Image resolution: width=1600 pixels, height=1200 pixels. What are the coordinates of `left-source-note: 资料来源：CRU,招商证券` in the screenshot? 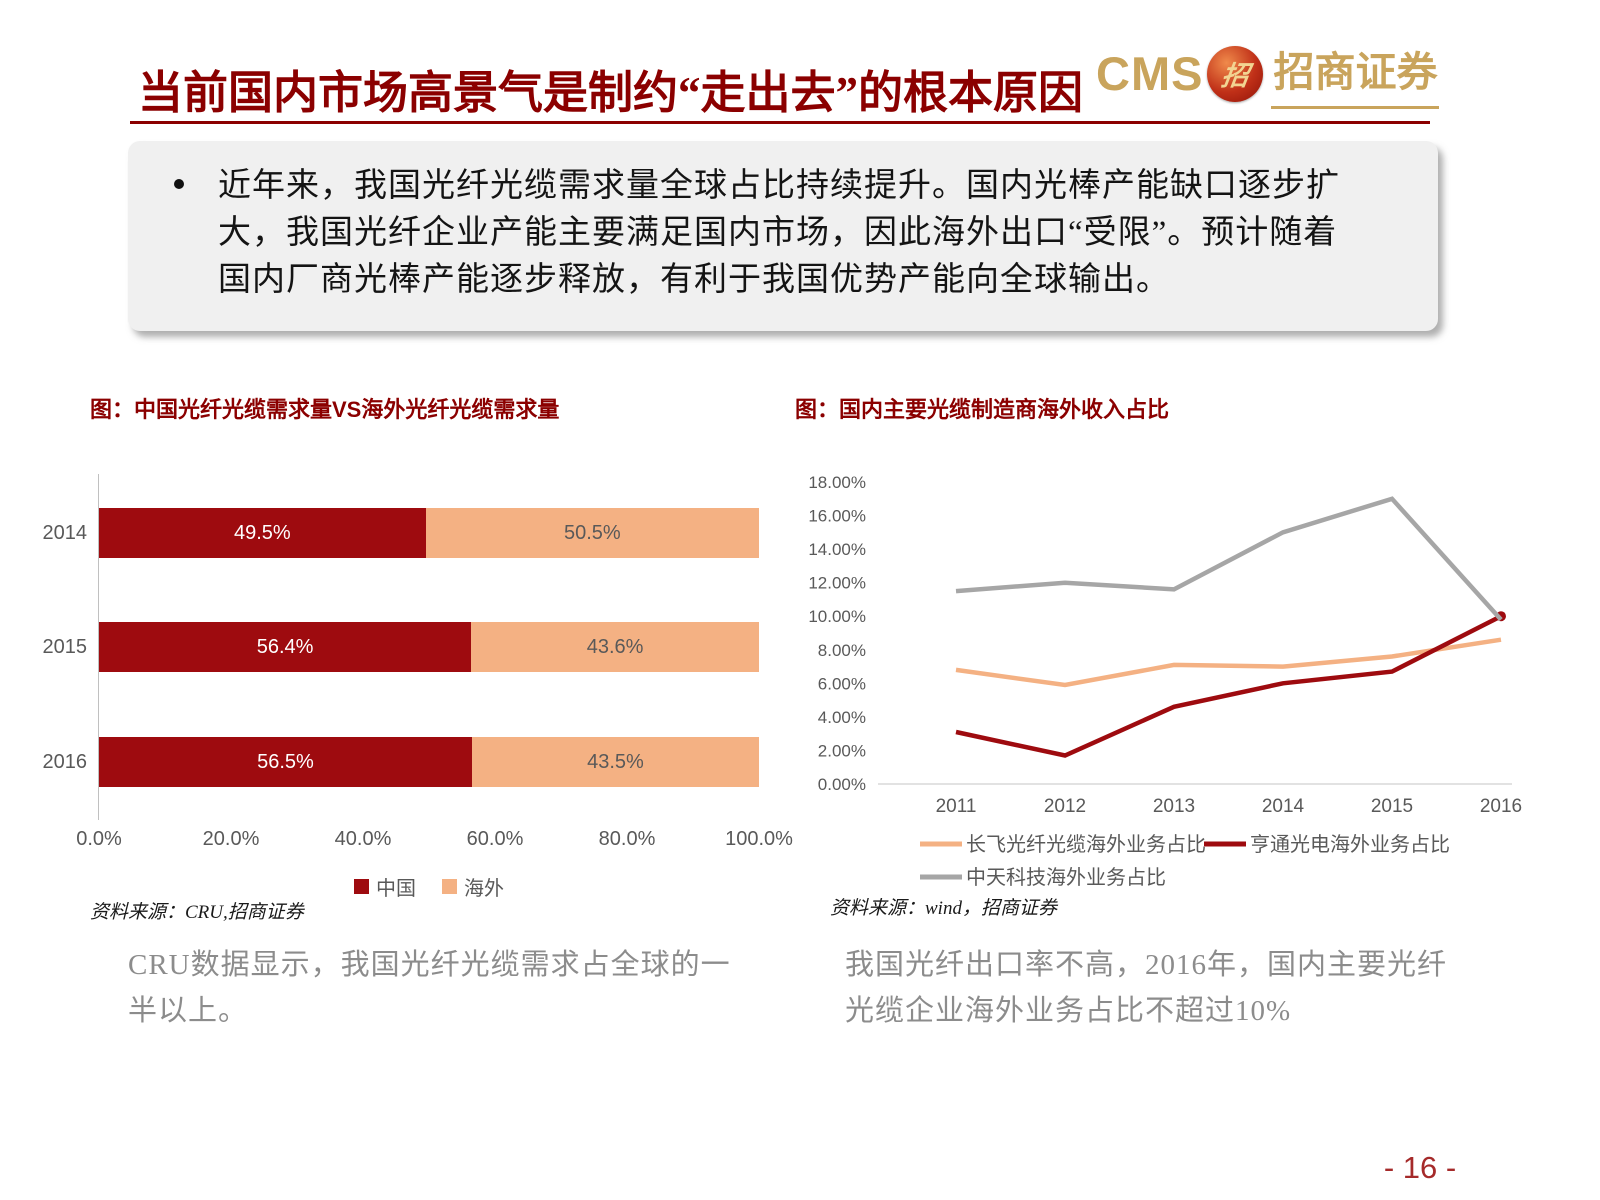 It's located at (197, 912).